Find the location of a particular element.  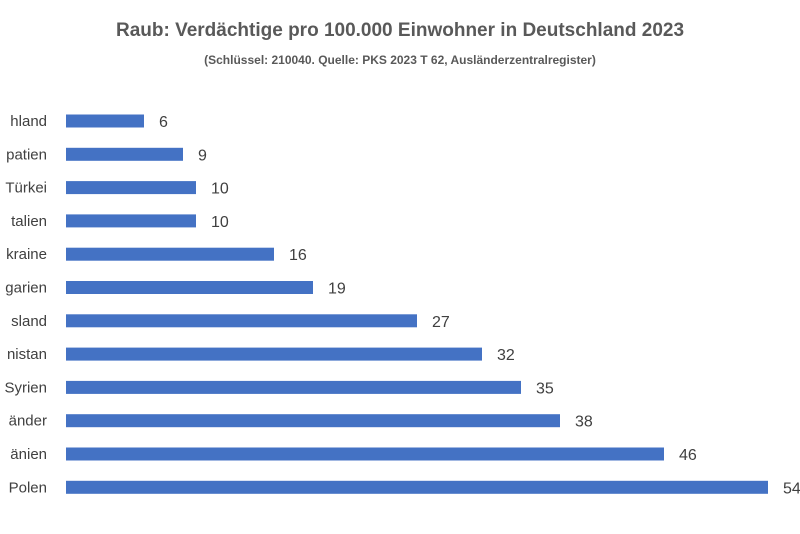

value-label: 35 is located at coordinates (545, 388).